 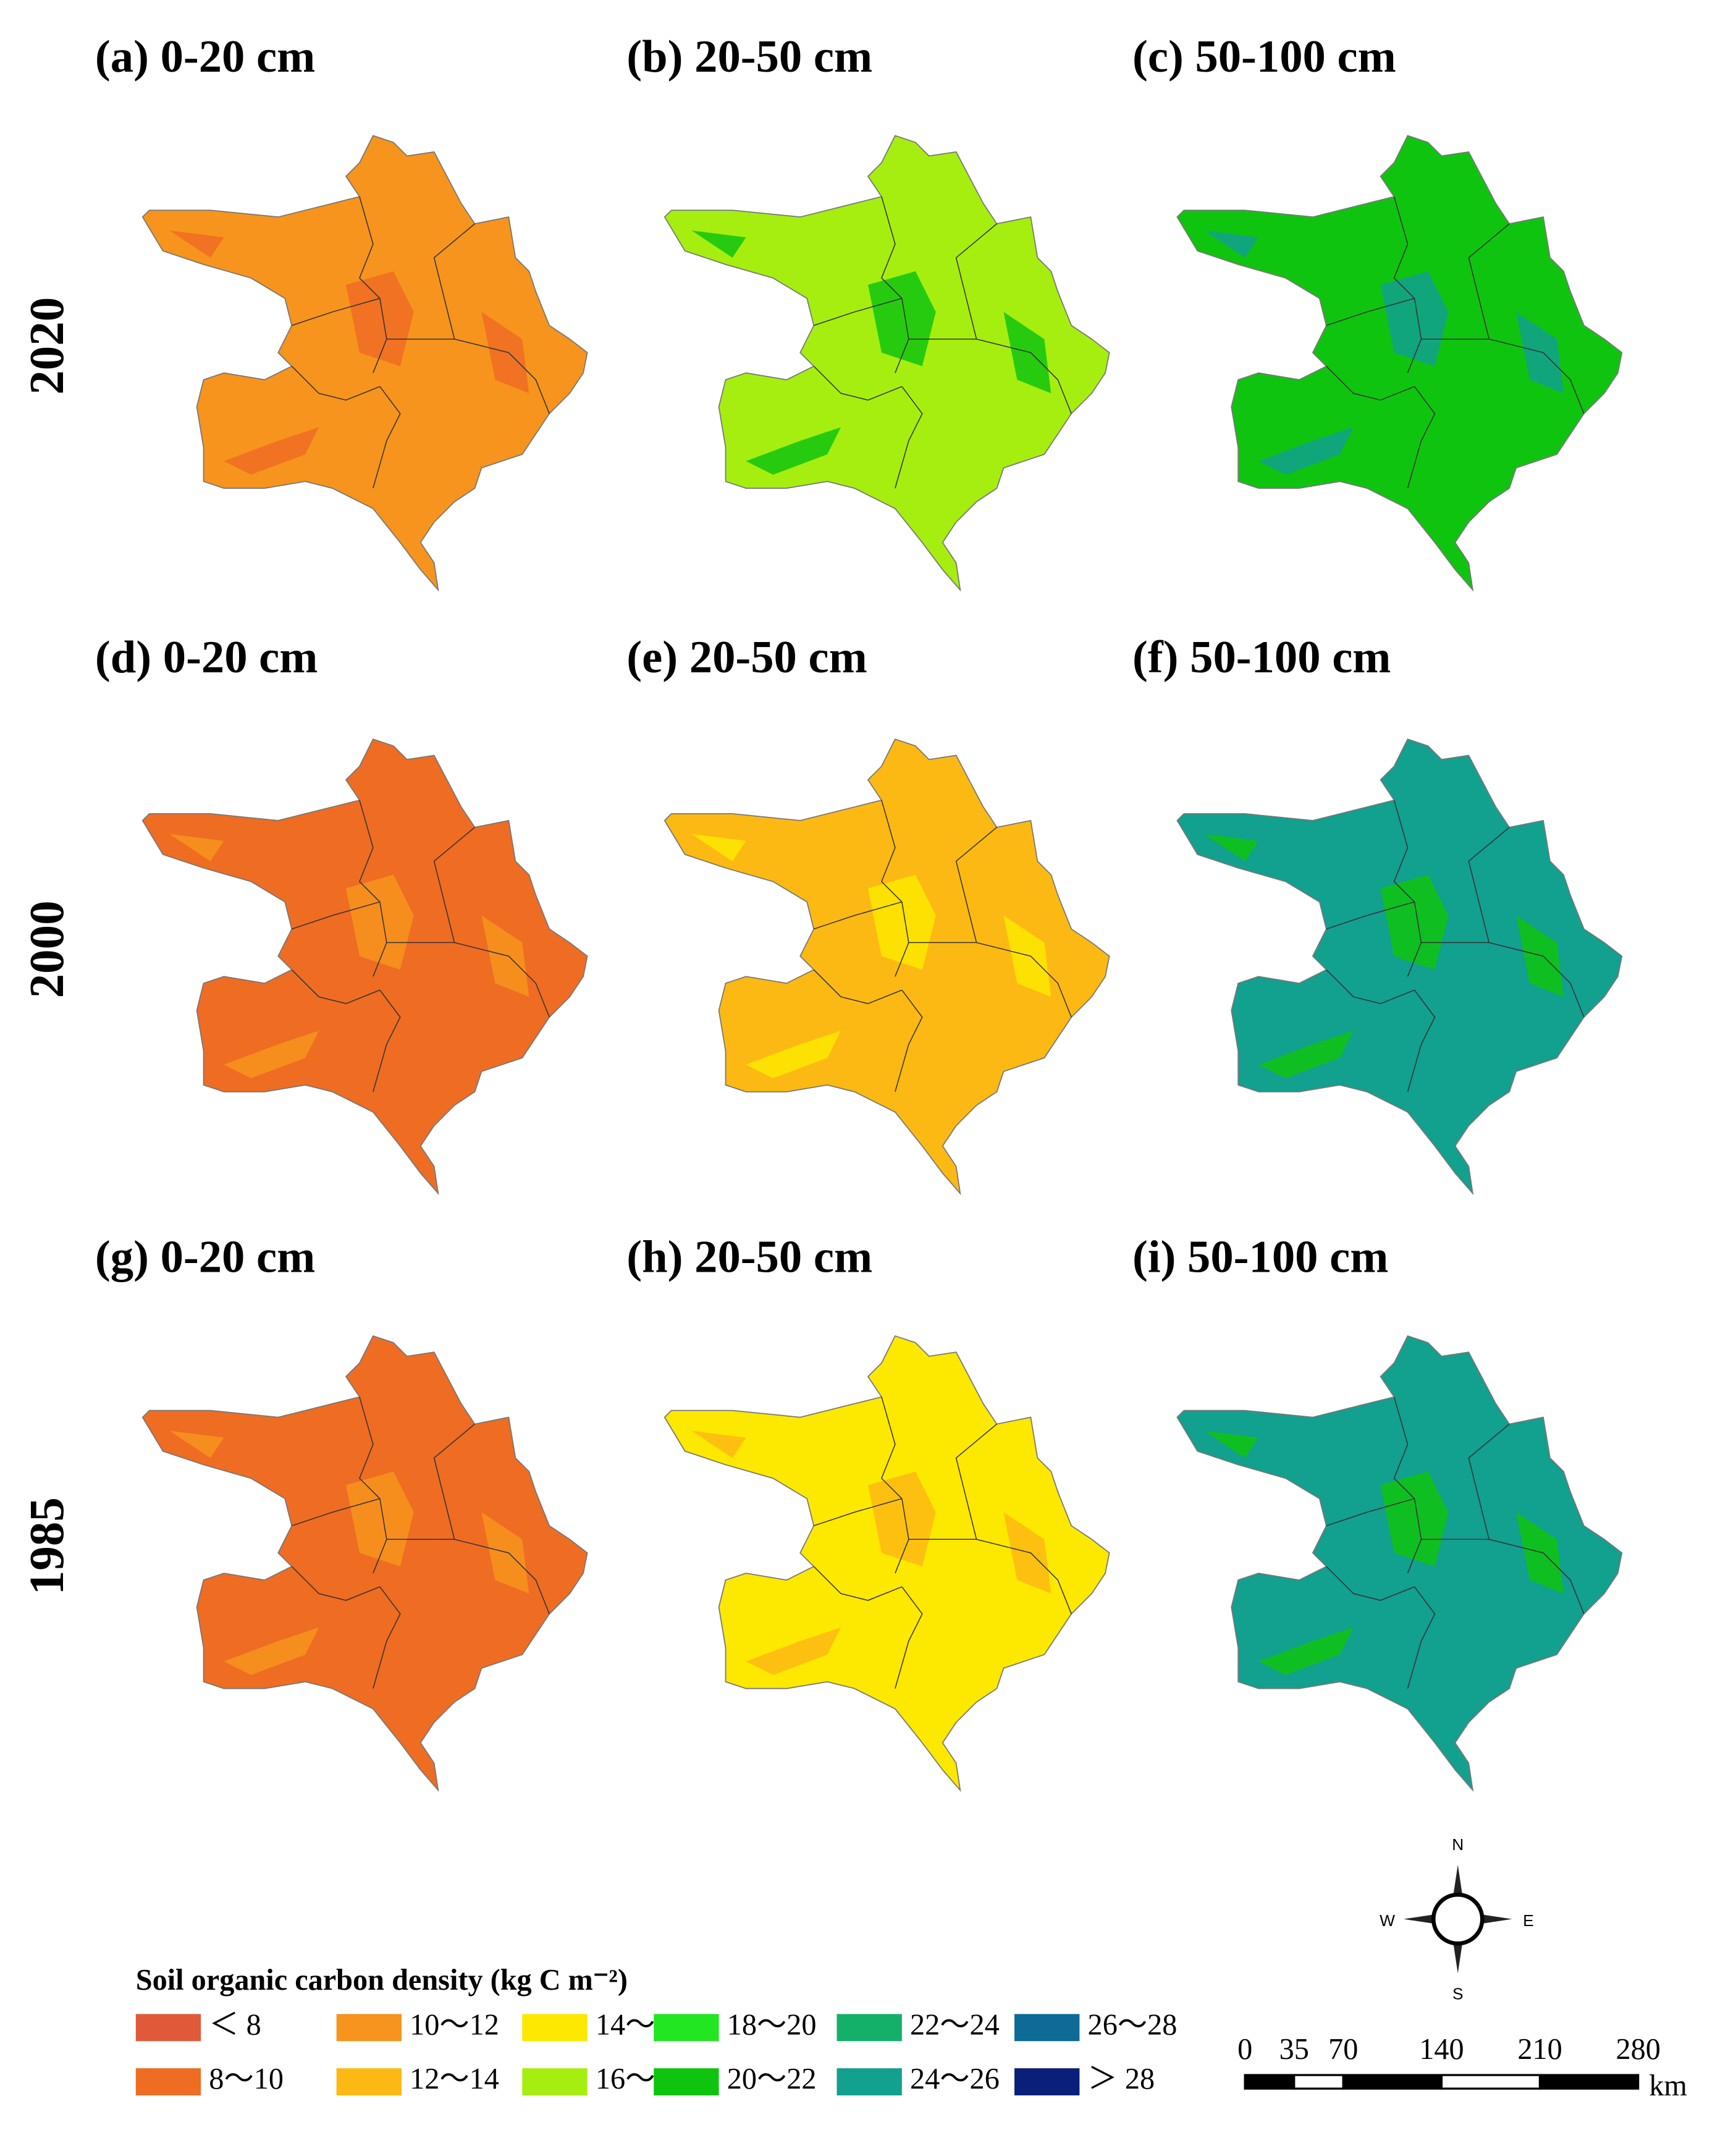 What do you see at coordinates (1260, 1257) in the screenshot?
I see `panel-title: (i) 50-100 cm` at bounding box center [1260, 1257].